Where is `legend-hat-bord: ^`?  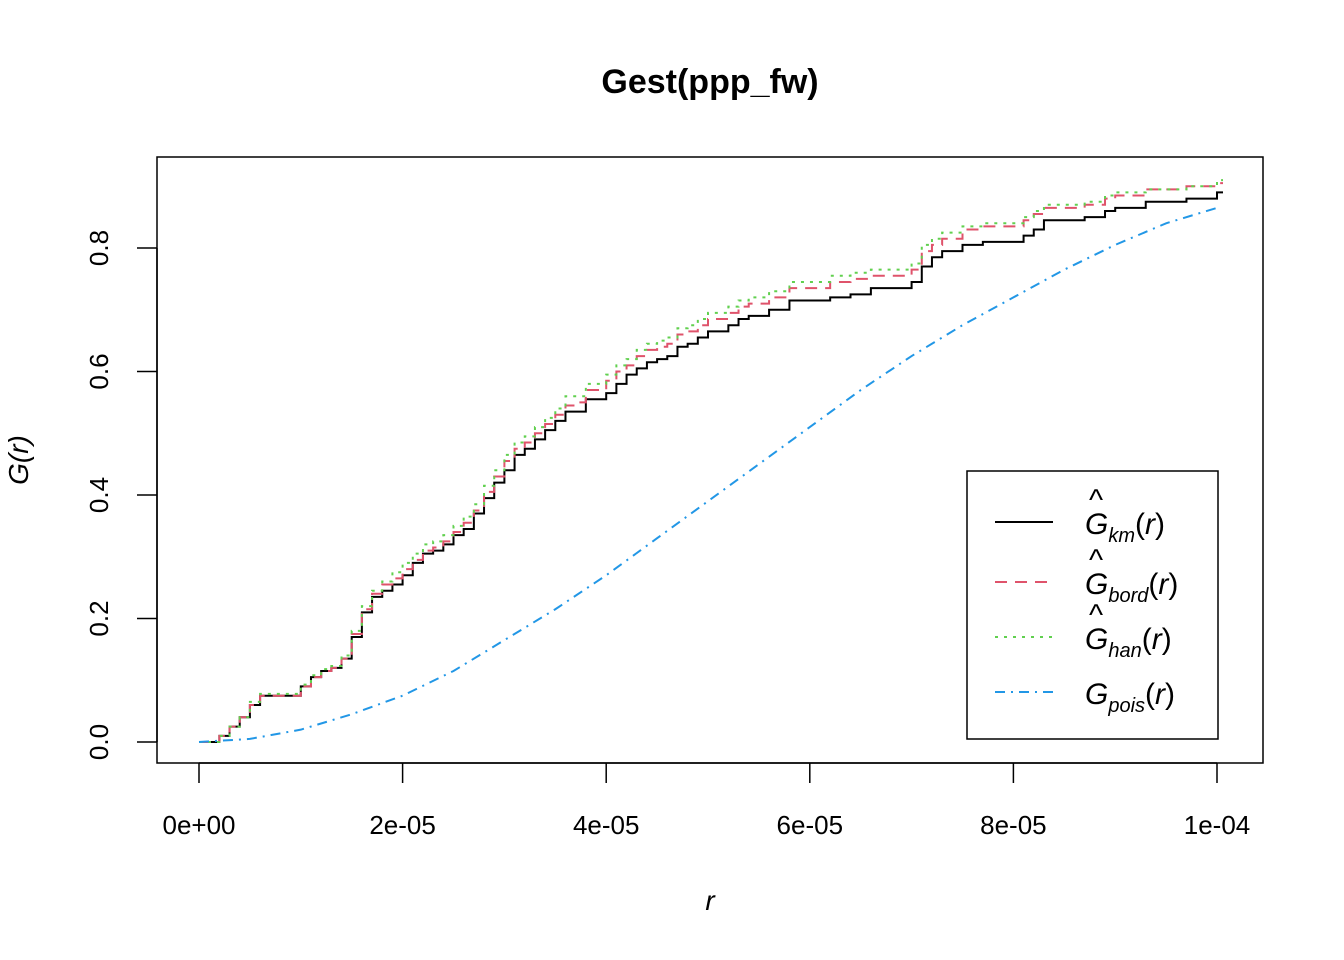 legend-hat-bord: ^ is located at coordinates (1096, 560).